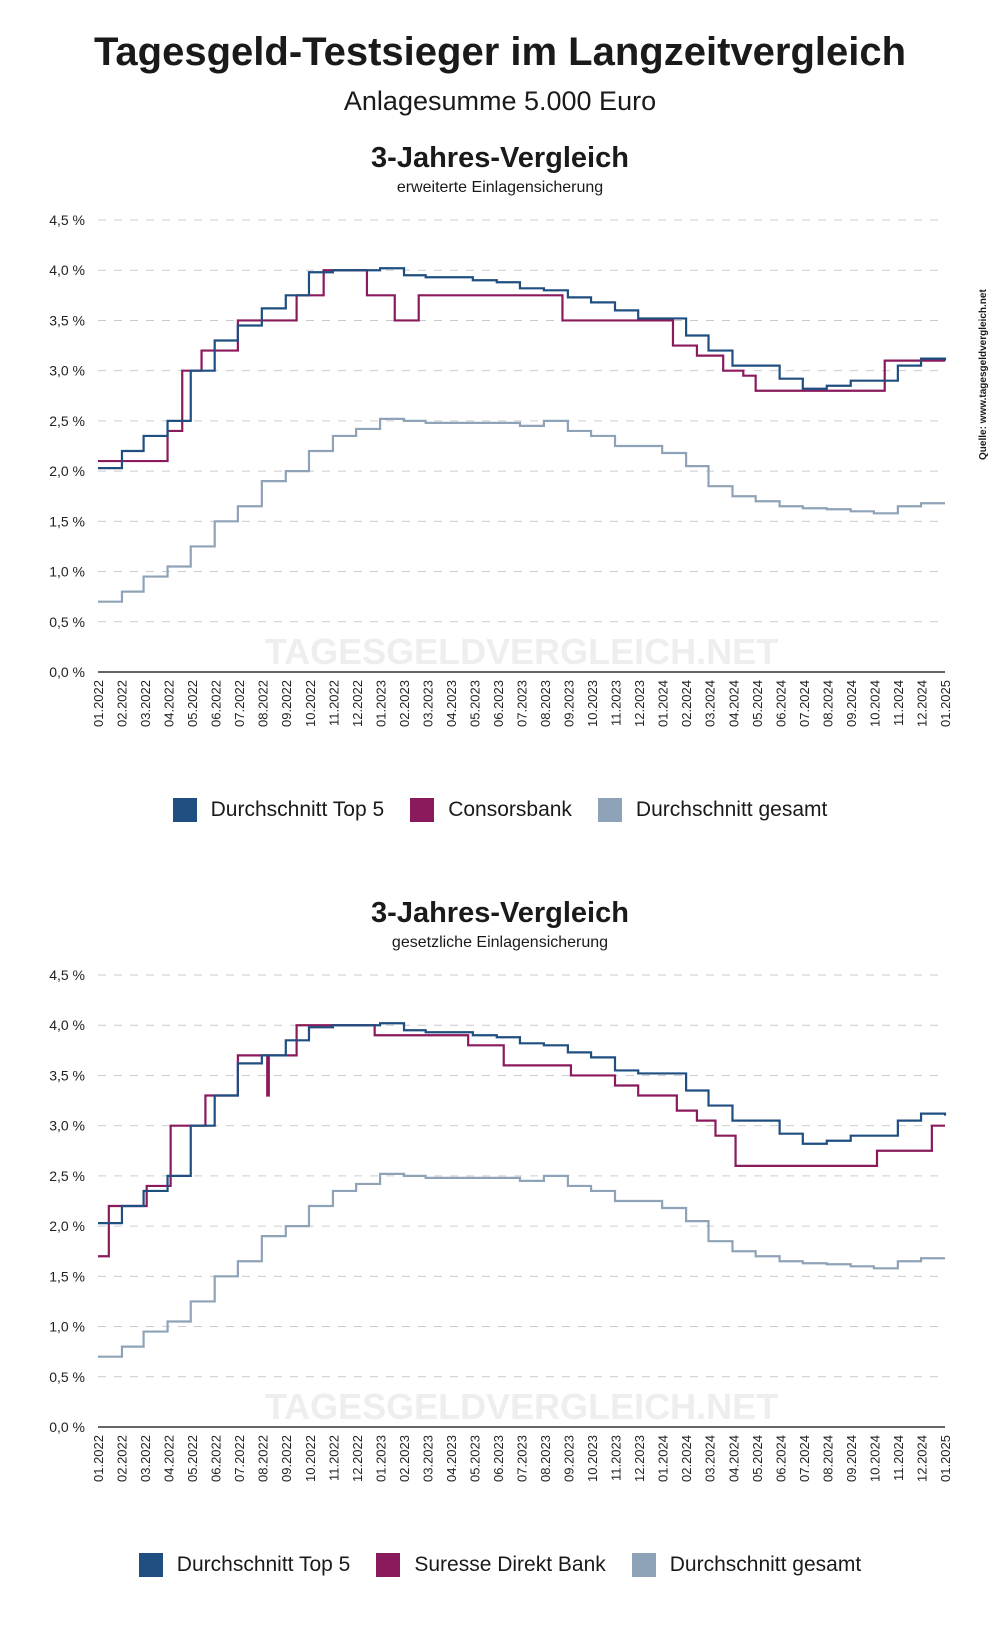  I want to click on x-tick-label: 12.2023, so click(639, 1458).